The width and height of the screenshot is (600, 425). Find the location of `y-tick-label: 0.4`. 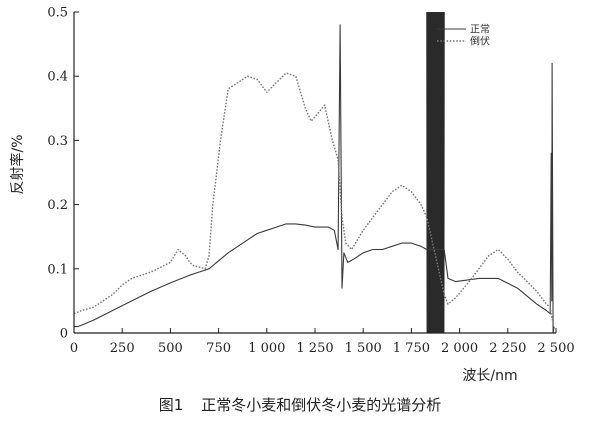

y-tick-label: 0.4 is located at coordinates (57, 77).